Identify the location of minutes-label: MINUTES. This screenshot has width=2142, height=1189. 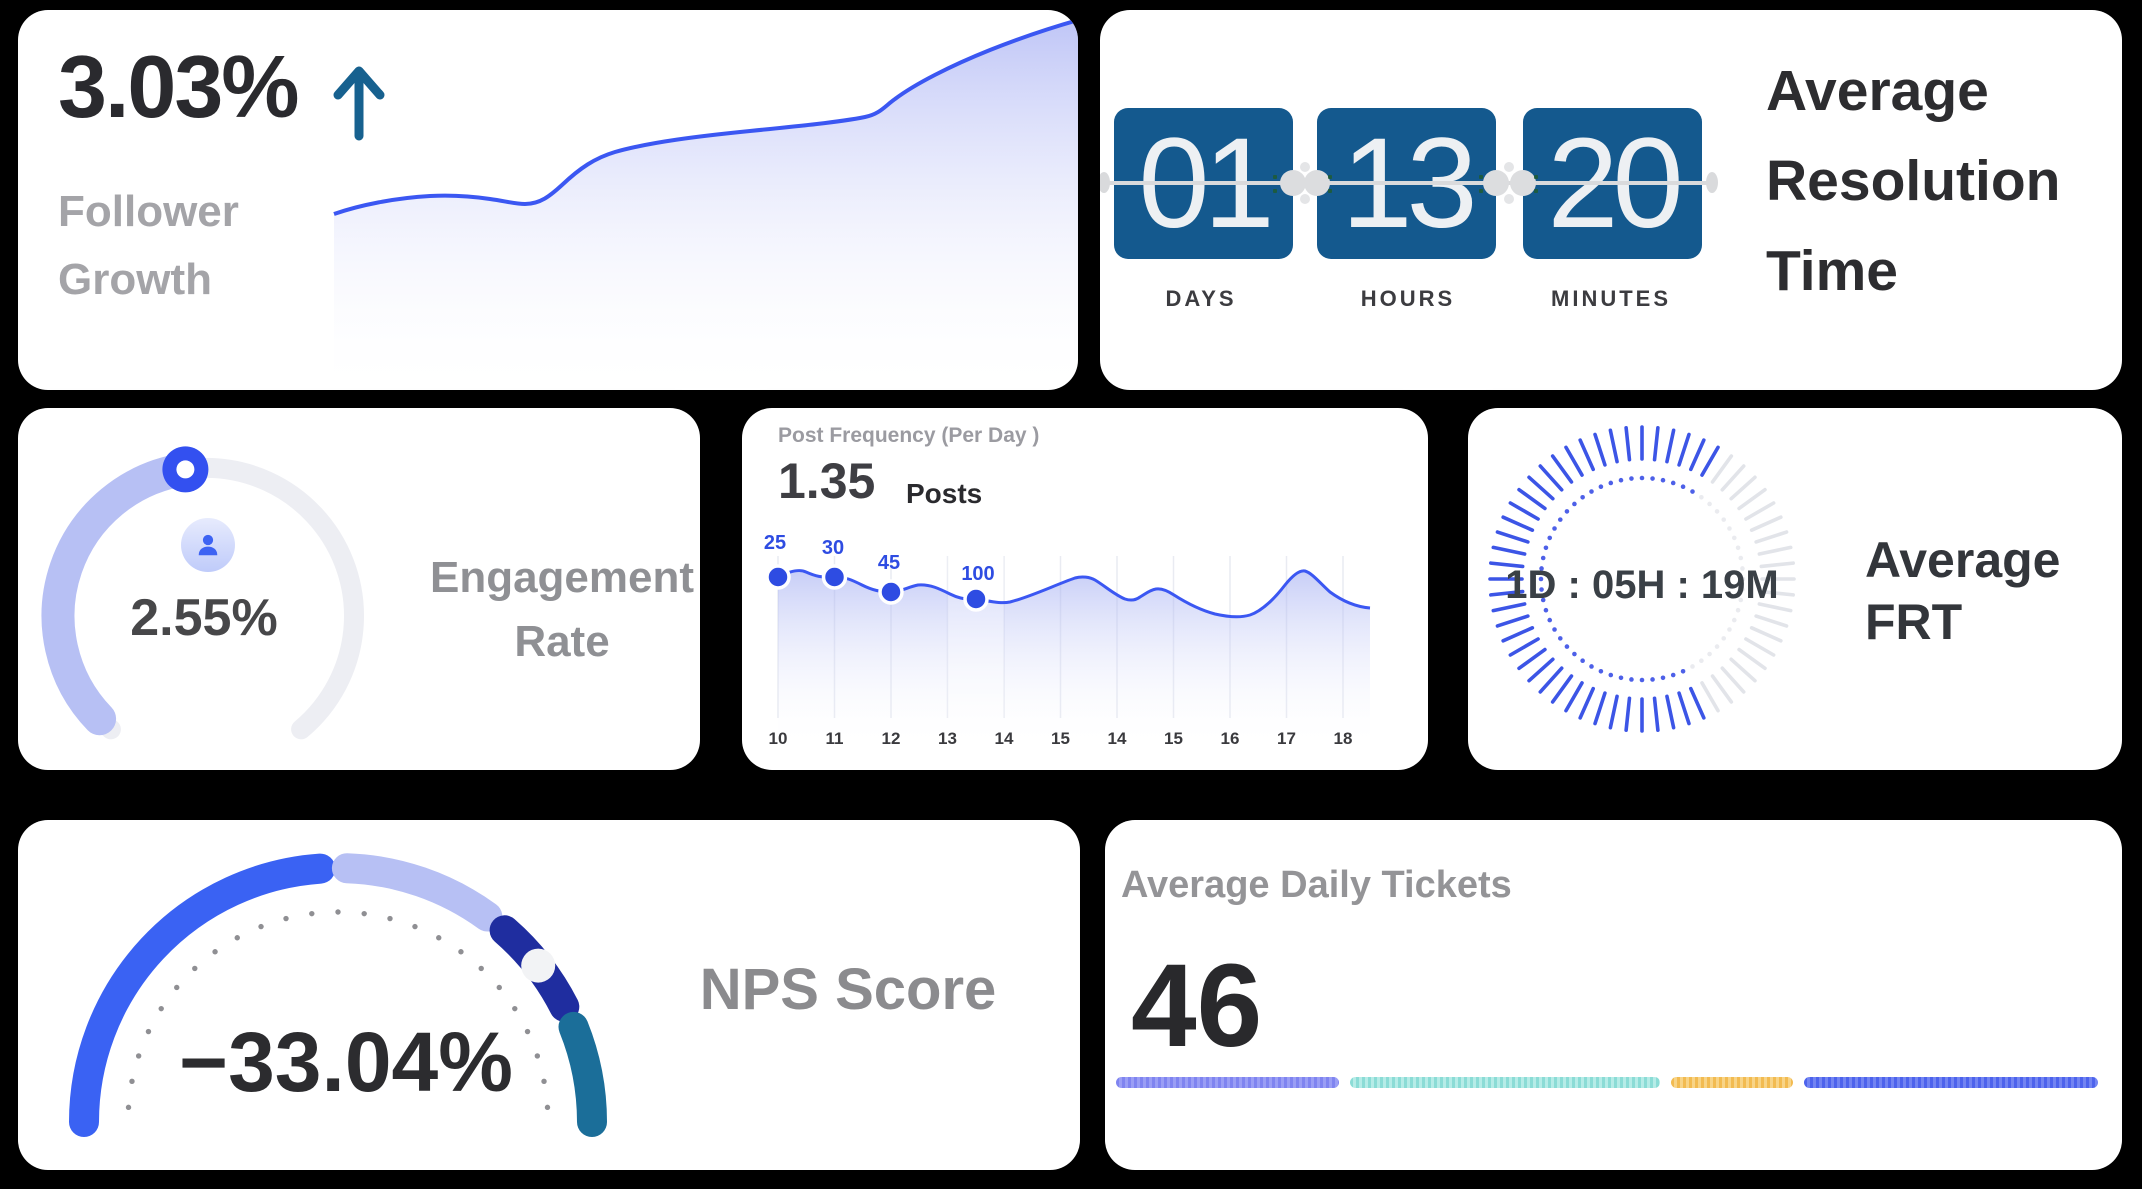
(1611, 298).